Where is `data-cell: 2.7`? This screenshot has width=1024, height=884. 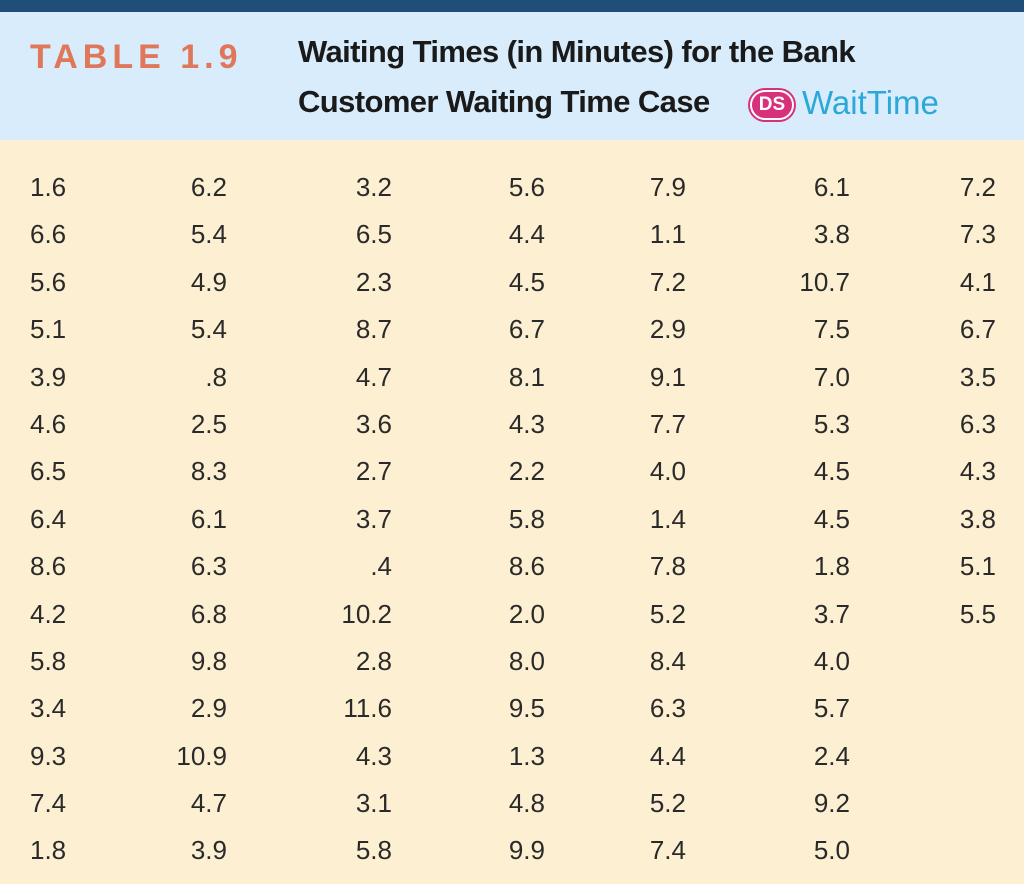
data-cell: 2.7 is located at coordinates (373, 471).